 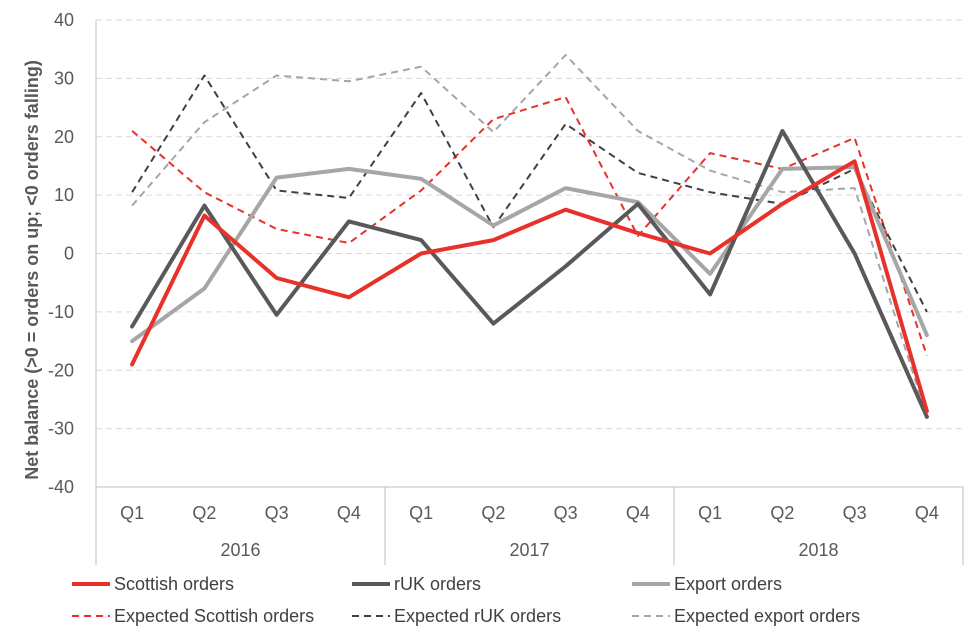 What do you see at coordinates (240, 550) in the screenshot?
I see `year-label: 2016` at bounding box center [240, 550].